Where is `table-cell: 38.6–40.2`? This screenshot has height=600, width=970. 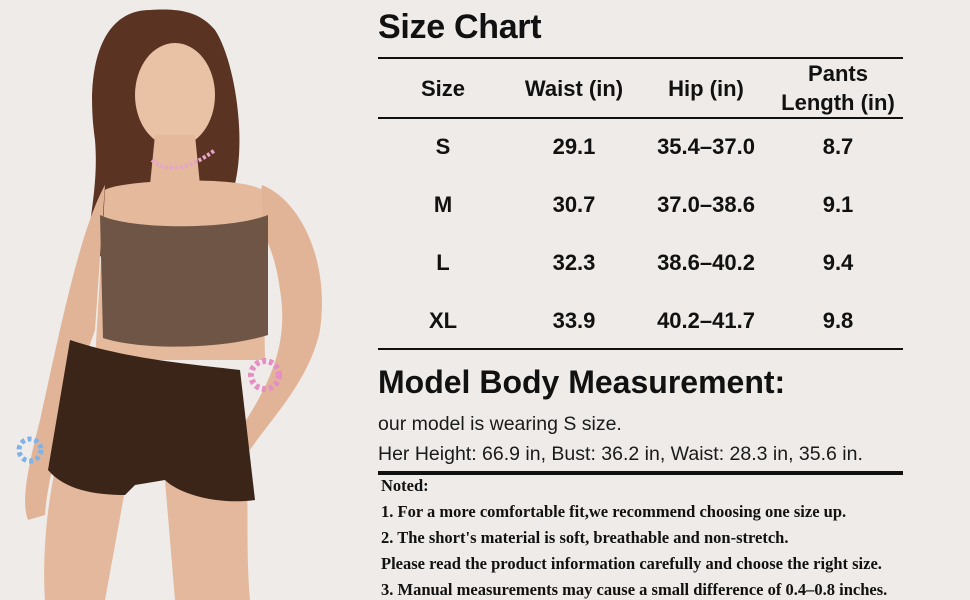
table-cell: 38.6–40.2 is located at coordinates (706, 262).